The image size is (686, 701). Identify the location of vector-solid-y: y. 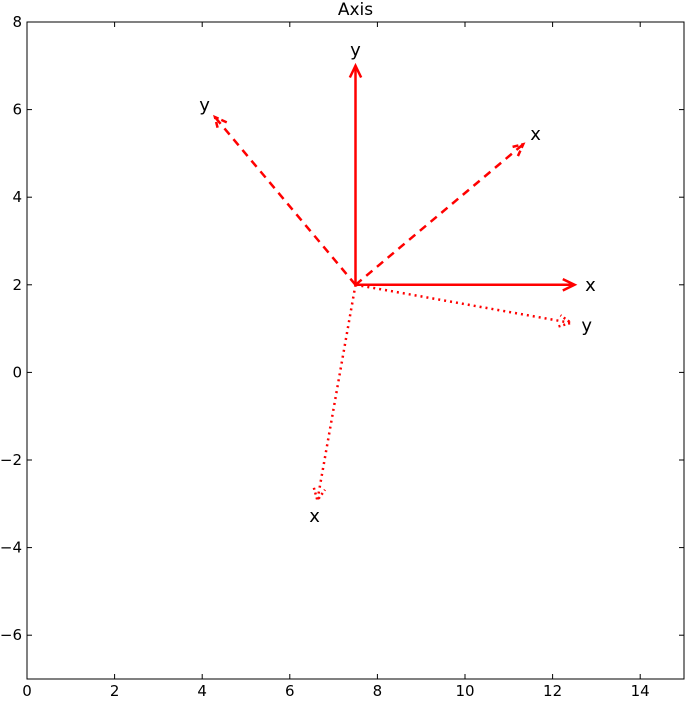
(355, 162).